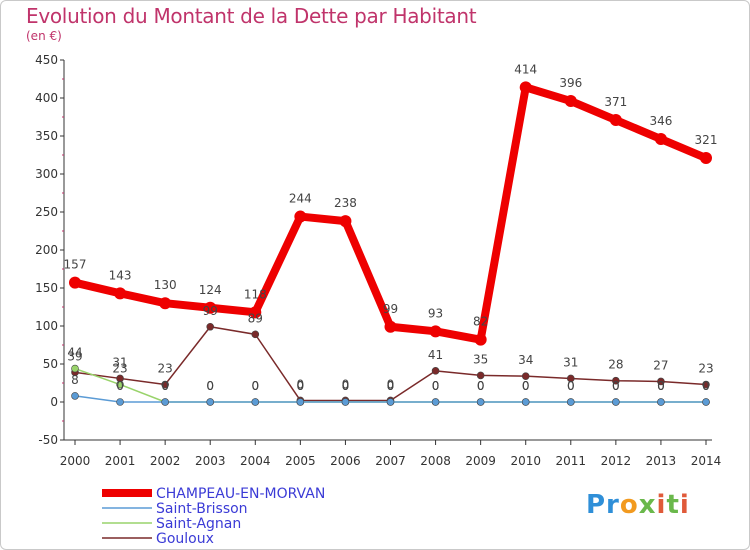 This screenshot has width=750, height=550. I want to click on x-tick-label: 2000, so click(75, 461).